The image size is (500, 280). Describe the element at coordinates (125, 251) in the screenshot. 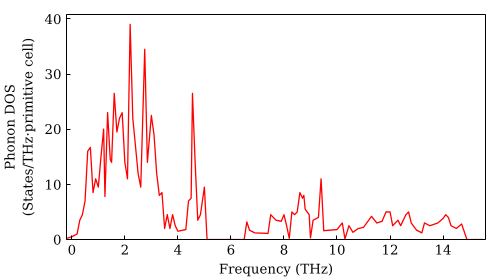

I see `x-tick-label: 2` at that location.